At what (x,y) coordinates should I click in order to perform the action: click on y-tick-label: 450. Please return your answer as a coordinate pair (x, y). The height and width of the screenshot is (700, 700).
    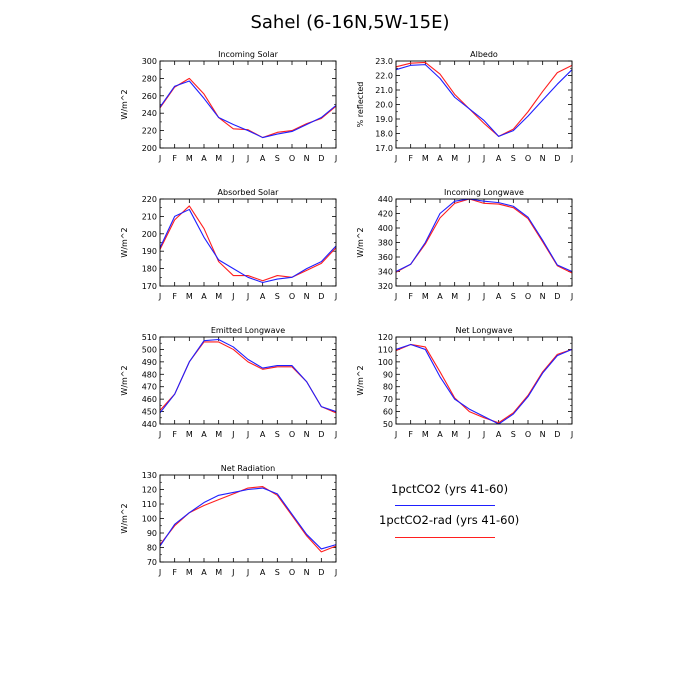
    Looking at the image, I should click on (149, 412).